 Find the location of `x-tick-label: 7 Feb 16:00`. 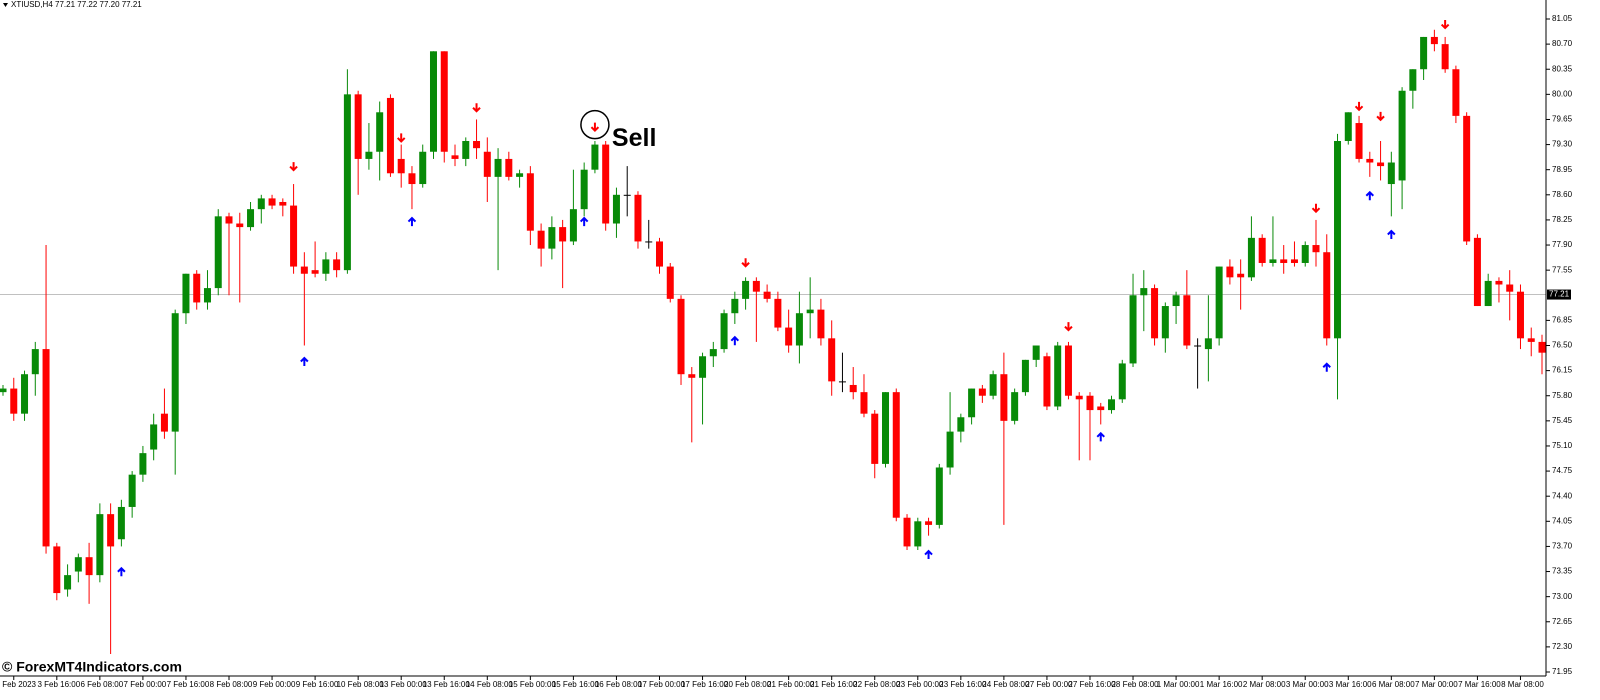

x-tick-label: 7 Feb 16:00 is located at coordinates (188, 684).